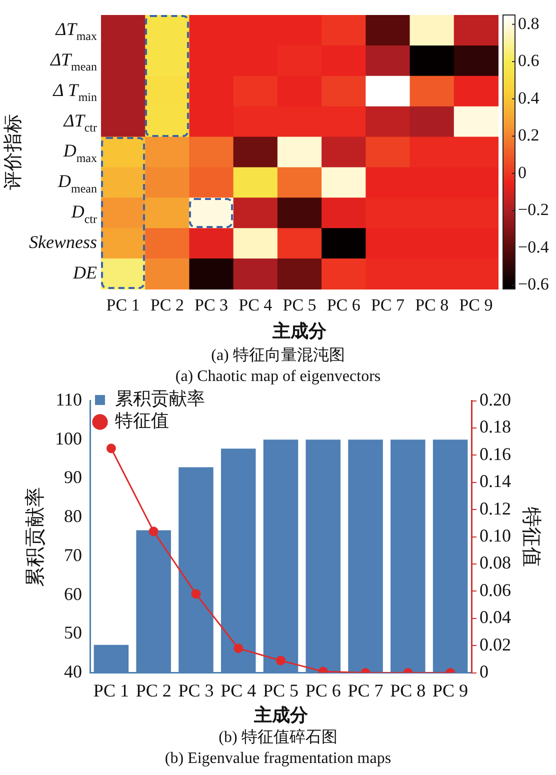 Image resolution: width=556 pixels, height=775 pixels. What do you see at coordinates (69, 400) in the screenshot?
I see `y-tick-label: 110` at bounding box center [69, 400].